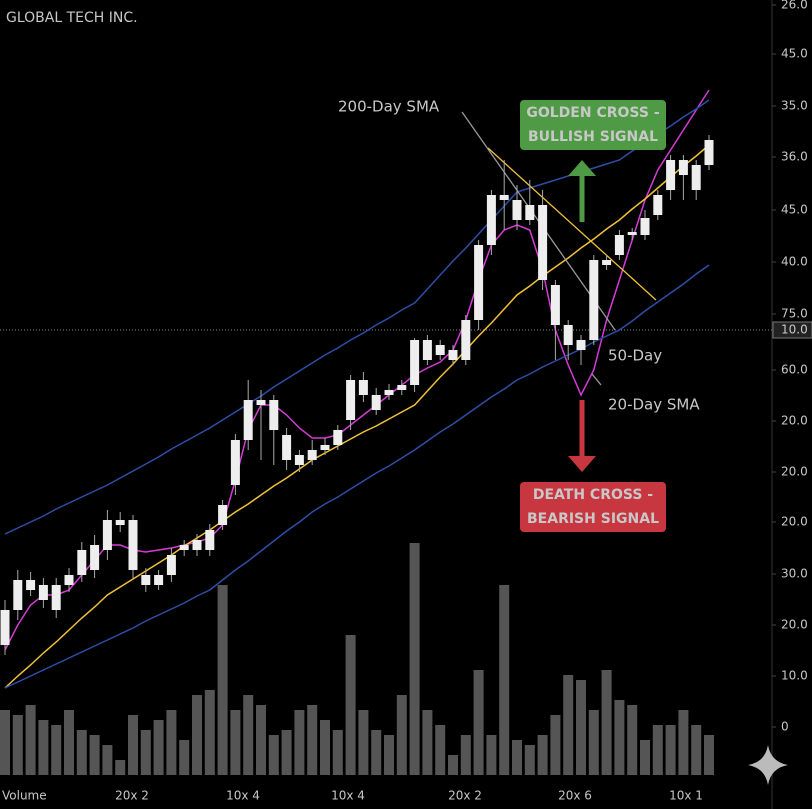 Image resolution: width=812 pixels, height=809 pixels. I want to click on sparkle-icon, so click(768, 765).